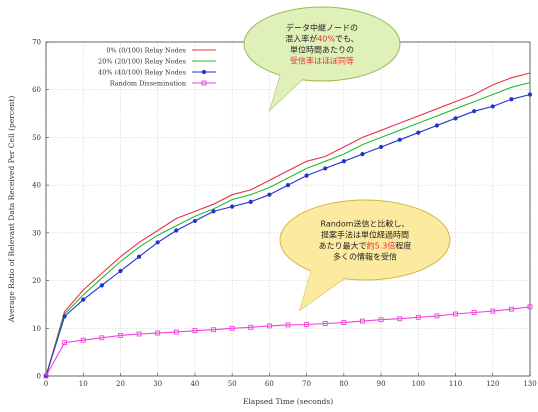  What do you see at coordinates (232, 384) in the screenshot?
I see `x-tick-label: 50` at bounding box center [232, 384].